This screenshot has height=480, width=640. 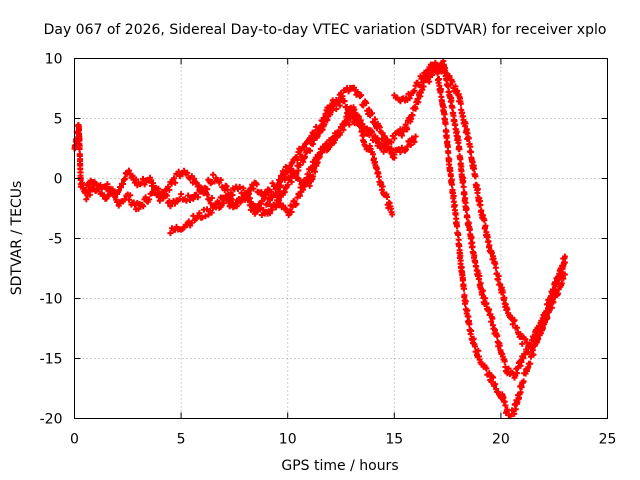 What do you see at coordinates (288, 440) in the screenshot?
I see `x-tick-label: 10` at bounding box center [288, 440].